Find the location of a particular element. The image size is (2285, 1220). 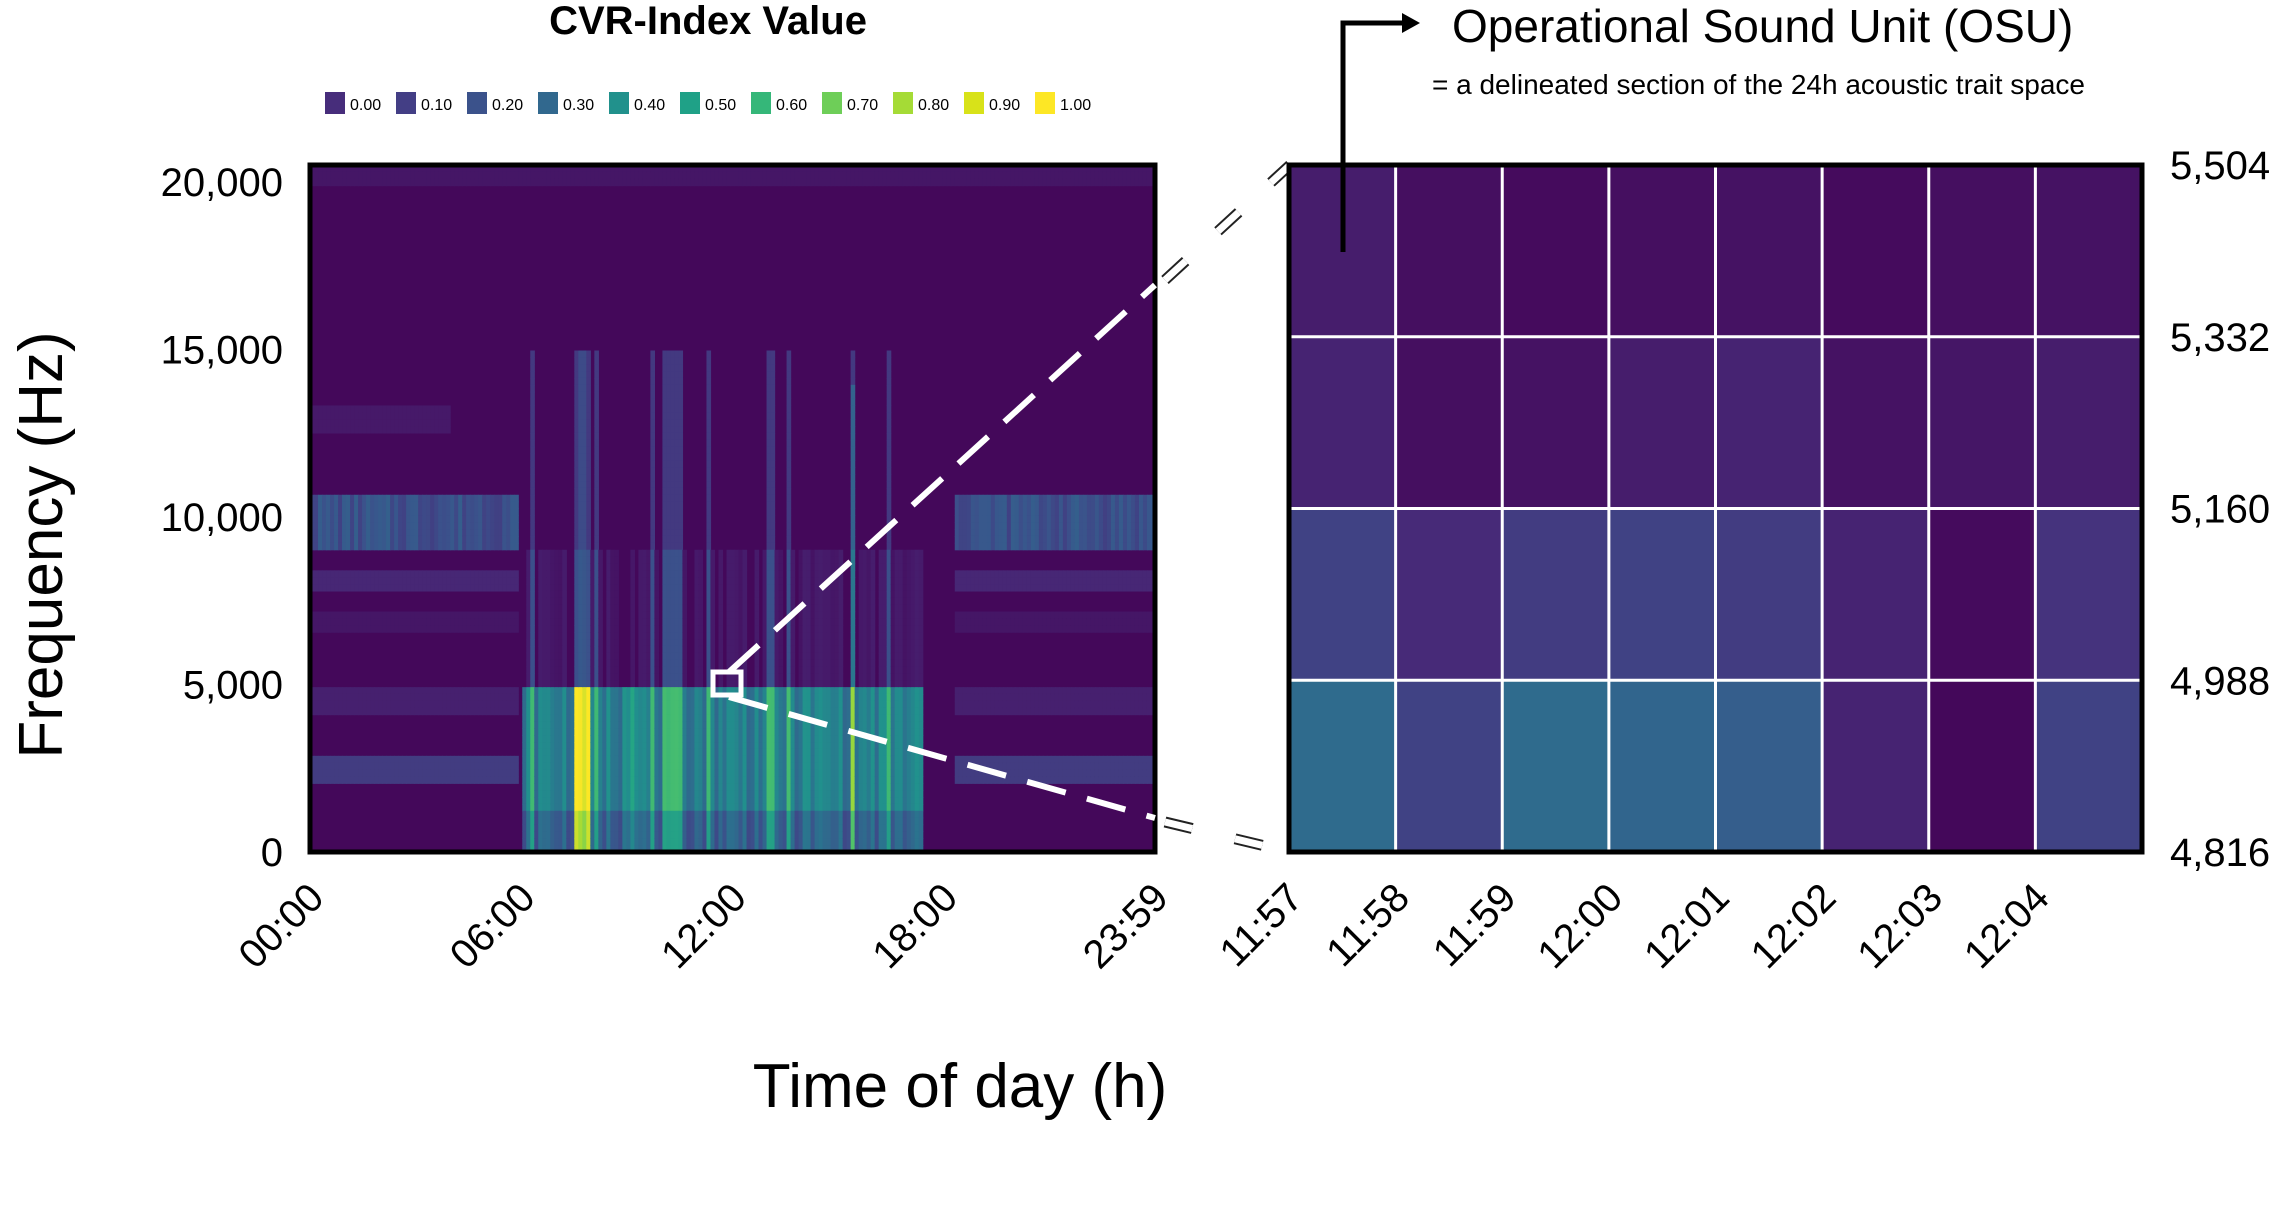

osu-x-tick-label: 12:02 is located at coordinates (1794, 926).